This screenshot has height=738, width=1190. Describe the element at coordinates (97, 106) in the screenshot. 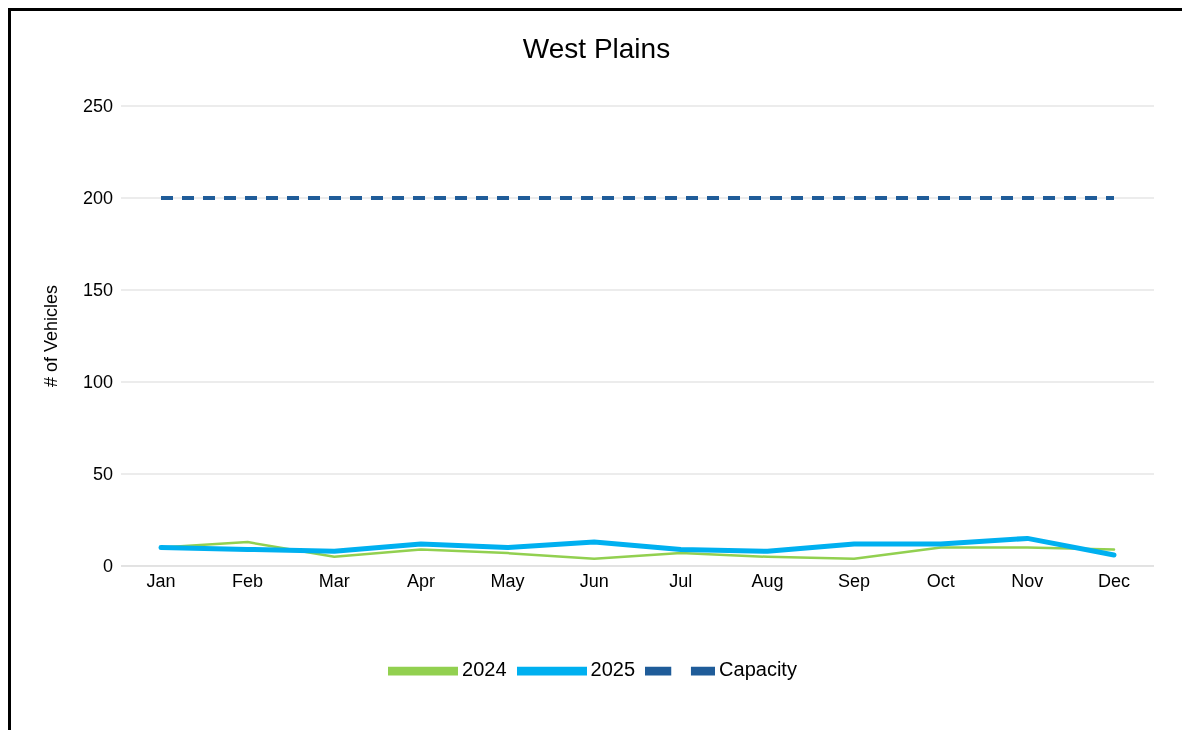

I see `y-tick-label: 250` at that location.